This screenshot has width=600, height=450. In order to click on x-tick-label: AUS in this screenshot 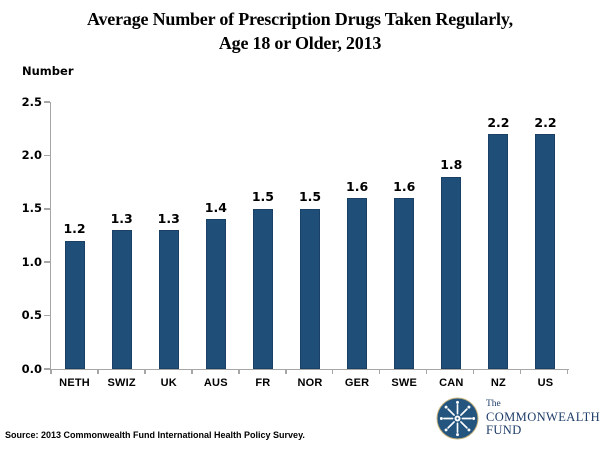, I will do `click(215, 383)`.